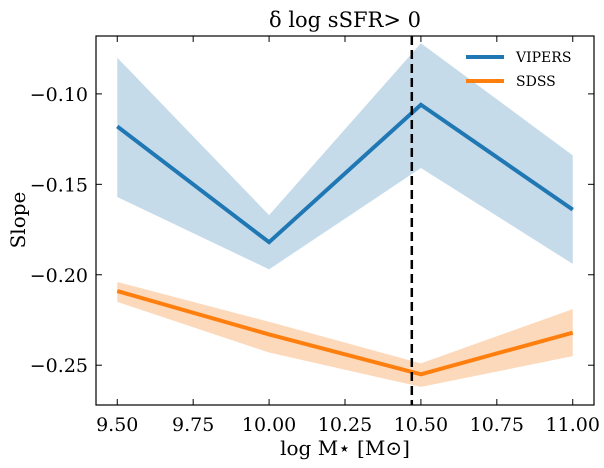 The height and width of the screenshot is (468, 604). What do you see at coordinates (421, 425) in the screenshot?
I see `x-tick-label: 10.50` at bounding box center [421, 425].